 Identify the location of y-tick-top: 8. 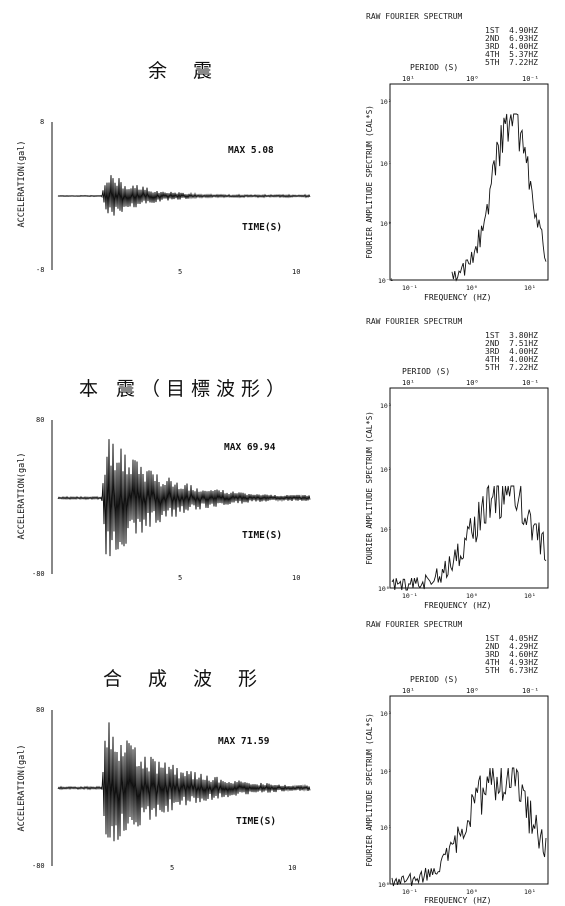
(42, 122).